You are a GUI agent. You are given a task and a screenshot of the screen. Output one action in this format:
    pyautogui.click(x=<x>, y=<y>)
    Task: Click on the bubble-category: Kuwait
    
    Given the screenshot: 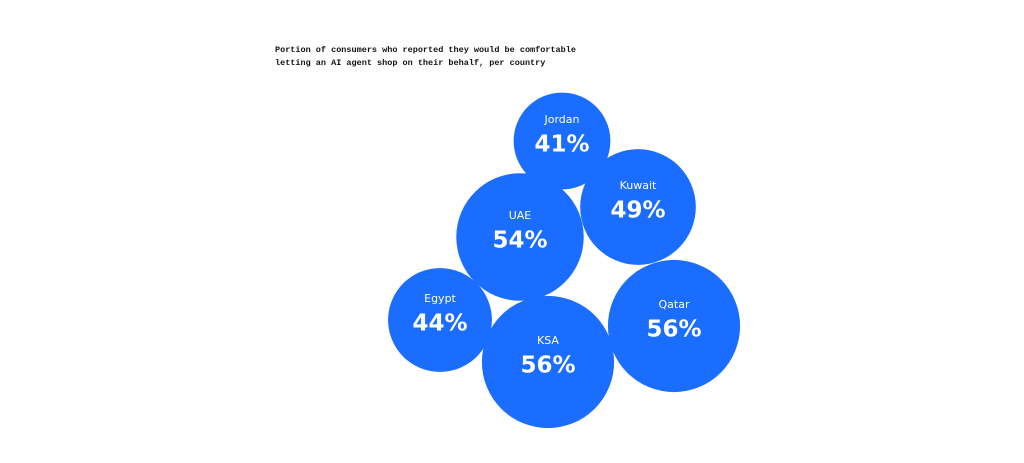 What is the action you would take?
    pyautogui.click(x=638, y=185)
    